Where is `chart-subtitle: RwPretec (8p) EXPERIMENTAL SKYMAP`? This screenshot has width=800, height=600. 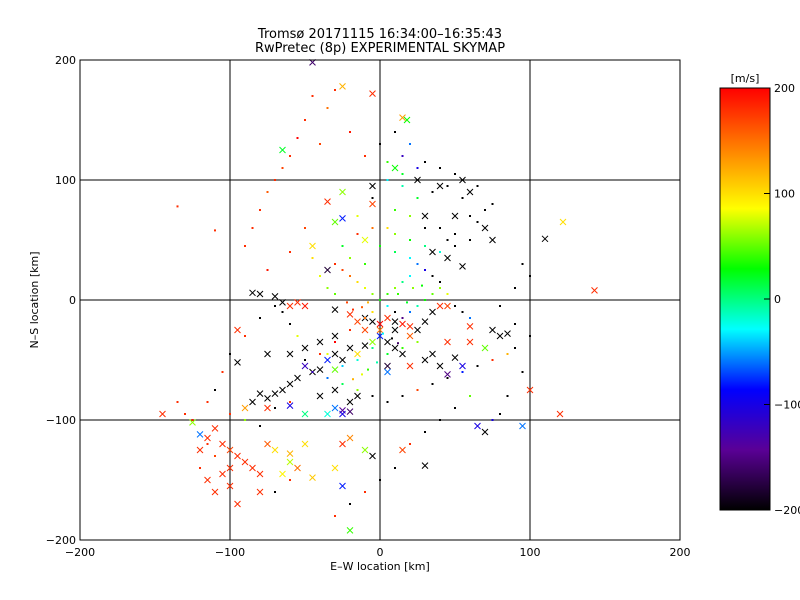 chart-subtitle: RwPretec (8p) EXPERIMENTAL SKYMAP is located at coordinates (380, 48).